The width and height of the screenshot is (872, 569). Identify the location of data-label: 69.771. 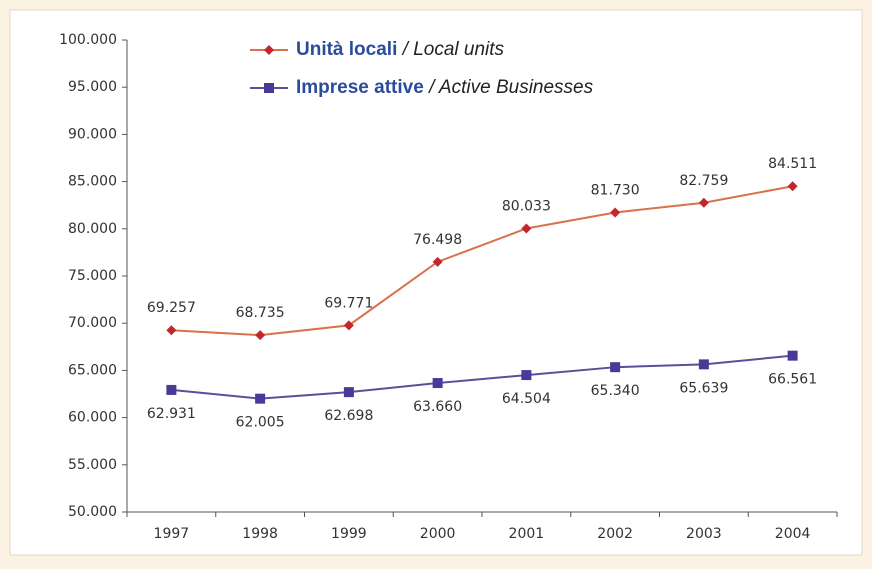
(348, 303).